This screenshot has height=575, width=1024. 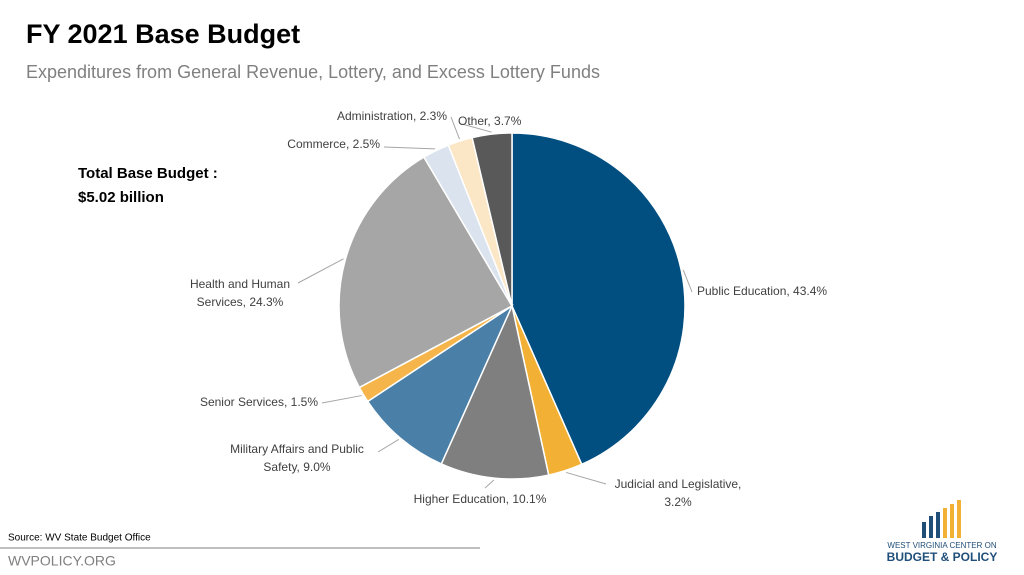 I want to click on slice-label: Higher Education, 10.1%, so click(x=480, y=499).